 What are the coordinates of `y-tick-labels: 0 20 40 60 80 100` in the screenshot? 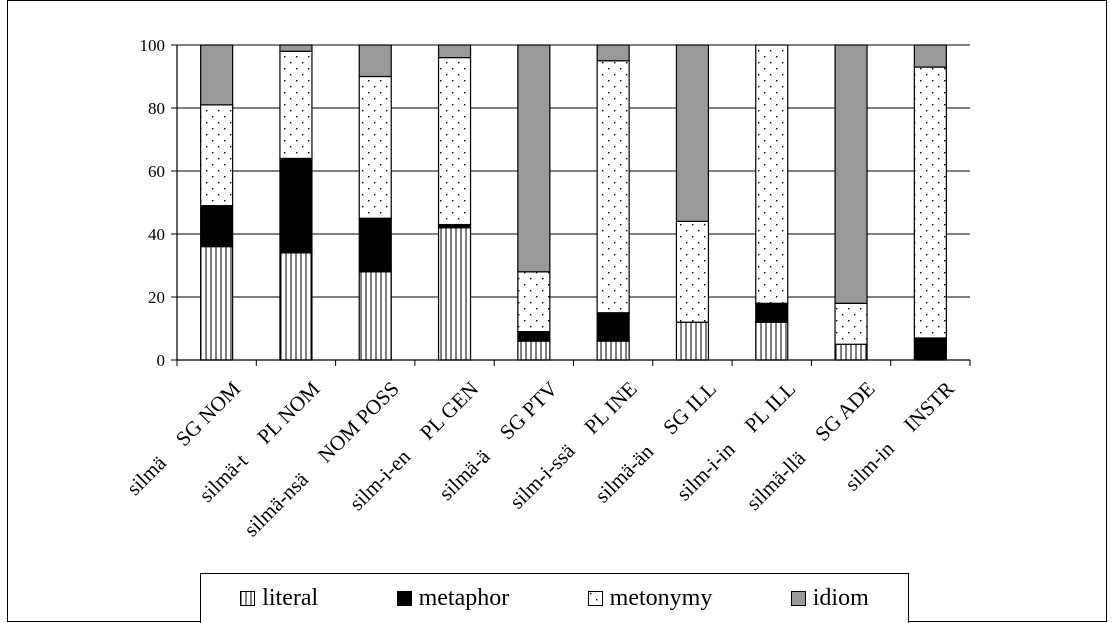 It's located at (153, 203).